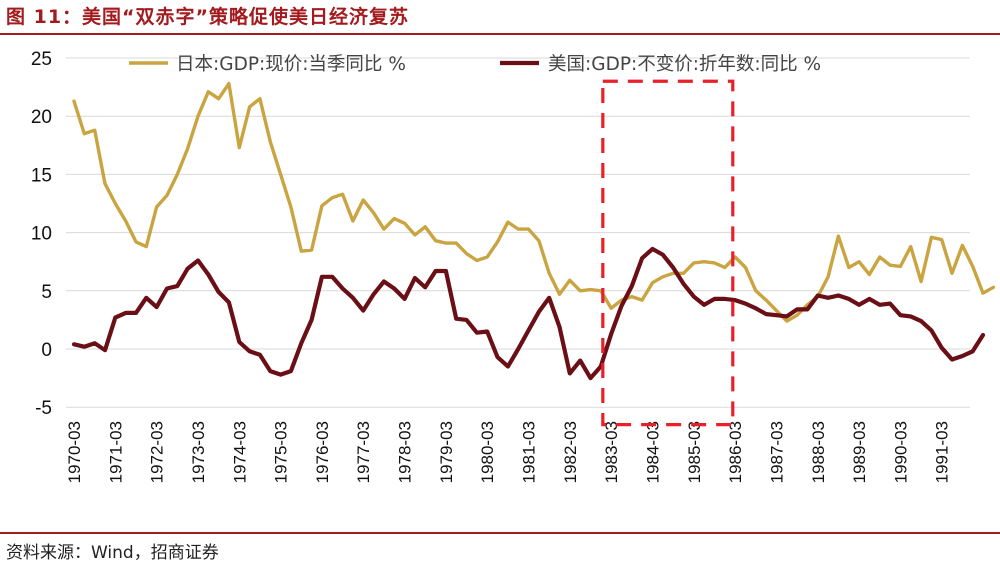  Describe the element at coordinates (818, 452) in the screenshot. I see `x-tick-label: 1988-03` at that location.